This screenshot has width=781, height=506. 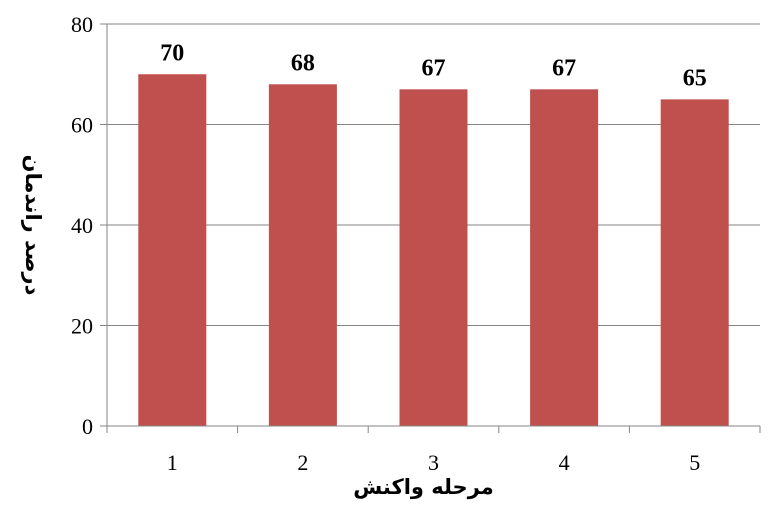 I want to click on x-tick-label: 1, so click(x=172, y=462).